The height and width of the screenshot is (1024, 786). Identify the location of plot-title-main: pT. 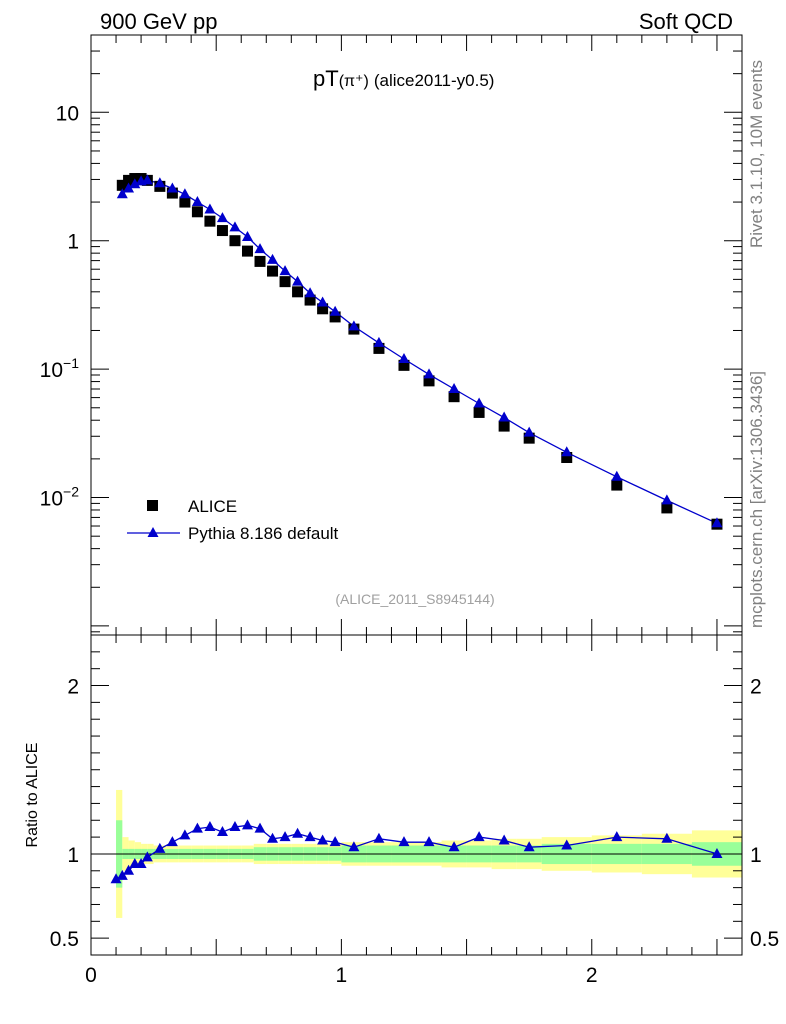
(326, 78).